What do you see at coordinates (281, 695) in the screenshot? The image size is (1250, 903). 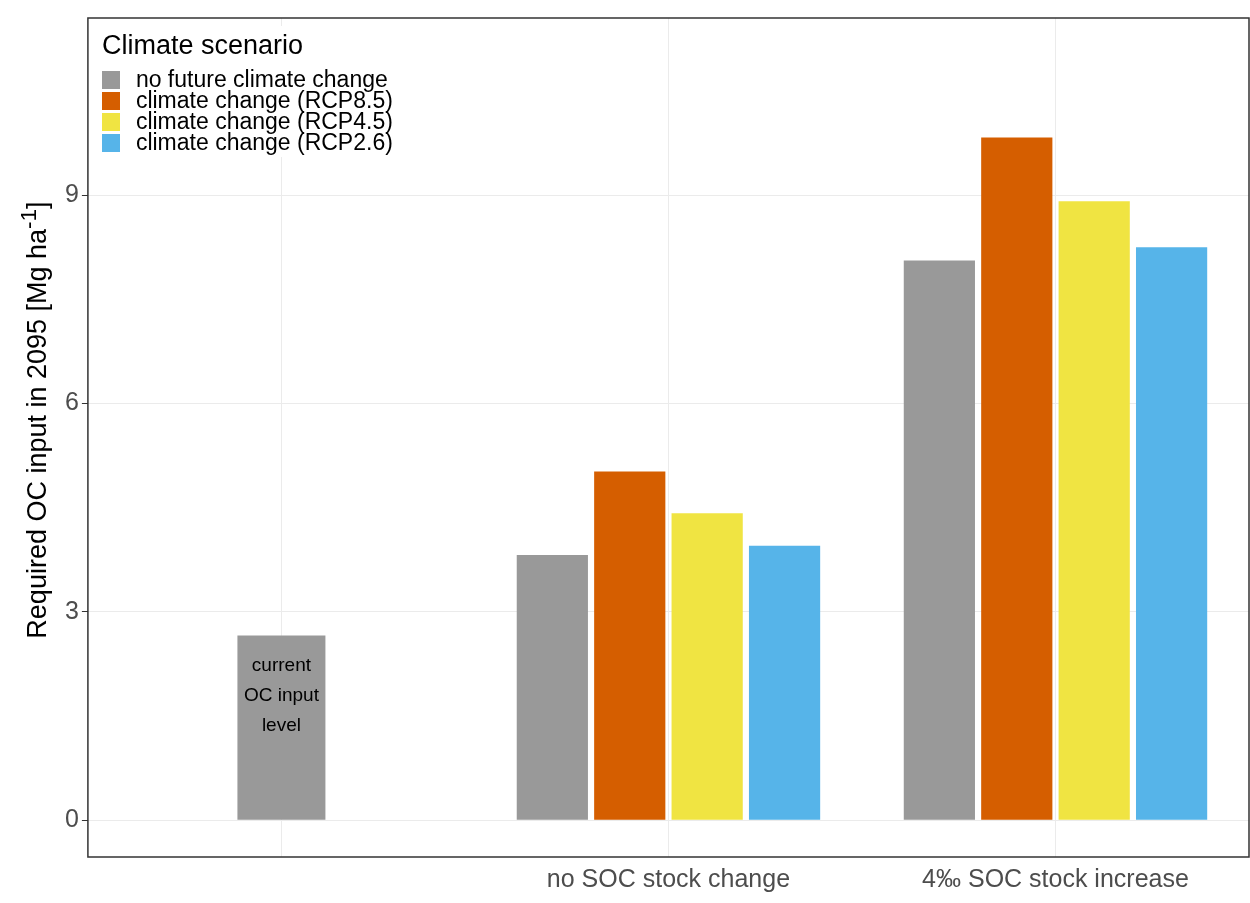 I see `annotation: current OC input level` at bounding box center [281, 695].